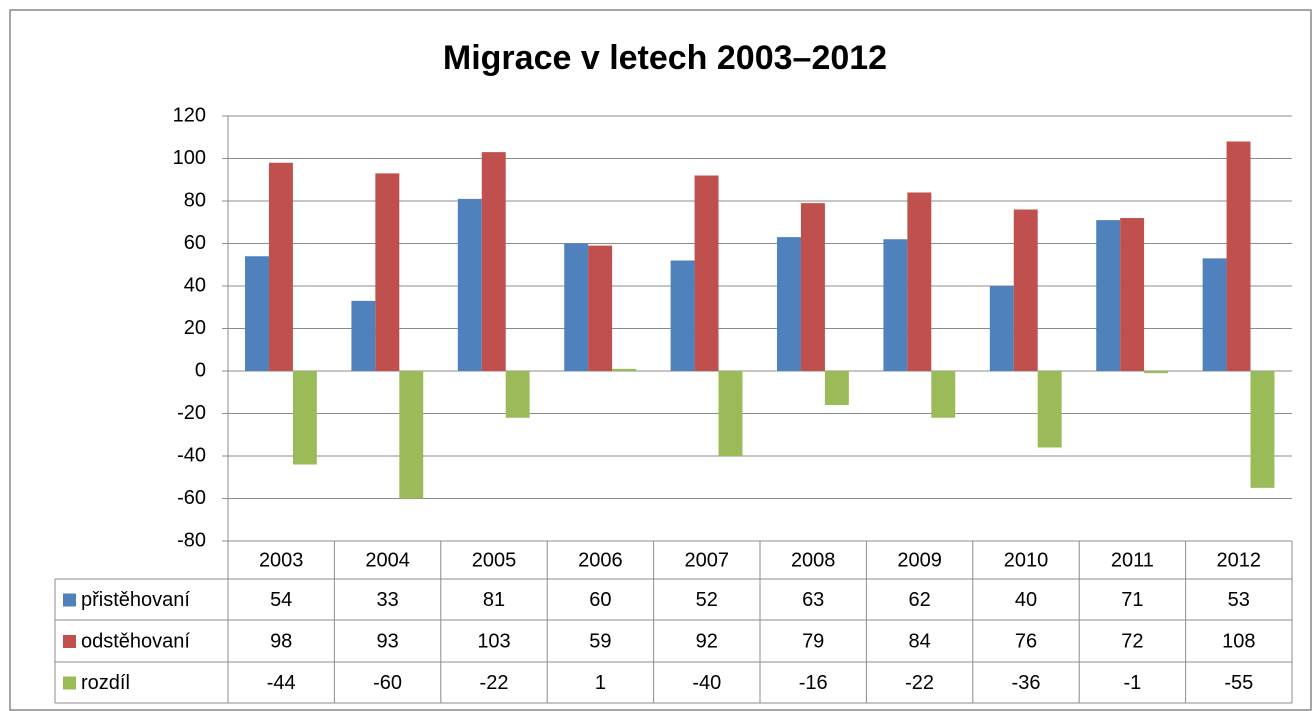 The height and width of the screenshot is (711, 1312). I want to click on table-value: 62, so click(919, 600).